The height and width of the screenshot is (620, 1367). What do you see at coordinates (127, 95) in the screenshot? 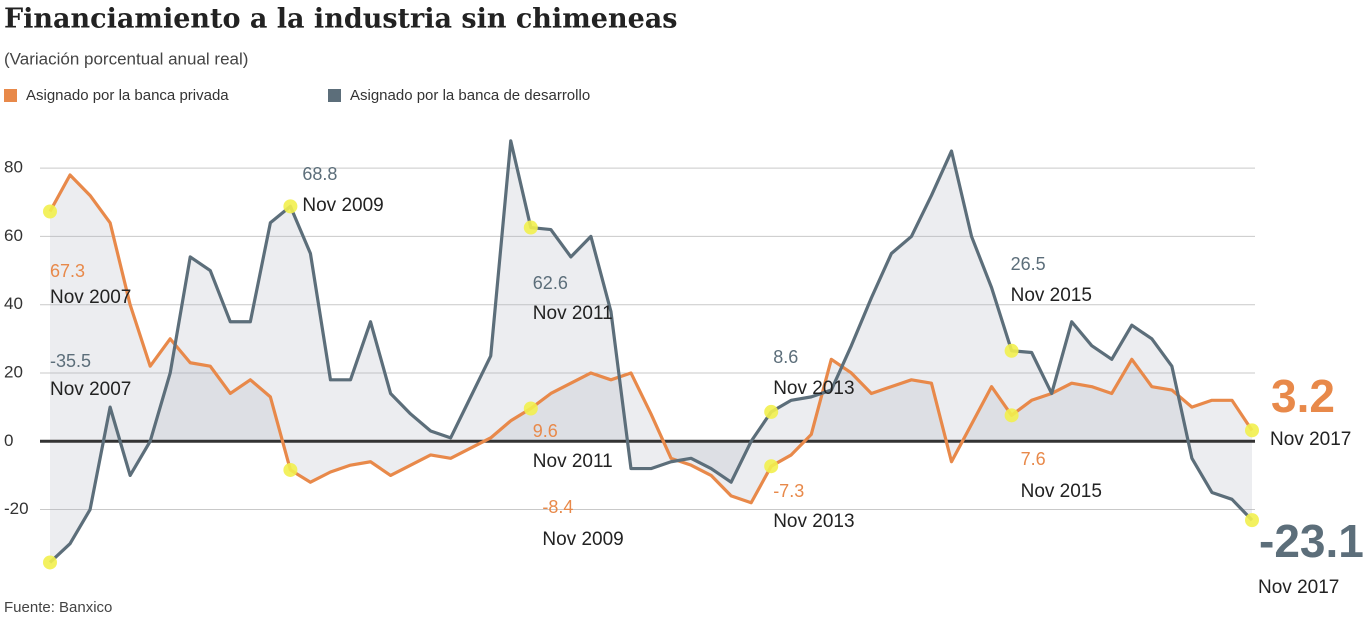
I see `legend-label: Asignado por la banca privada` at bounding box center [127, 95].